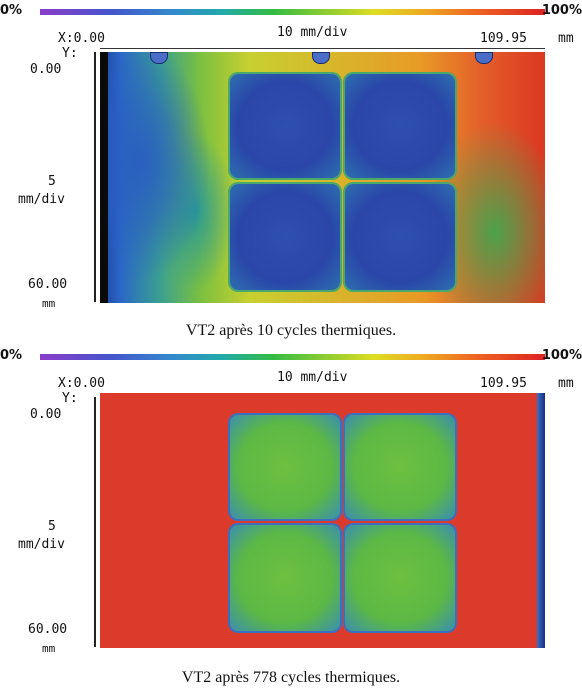 The height and width of the screenshot is (695, 582). I want to click on x-ruler, so click(322, 51).